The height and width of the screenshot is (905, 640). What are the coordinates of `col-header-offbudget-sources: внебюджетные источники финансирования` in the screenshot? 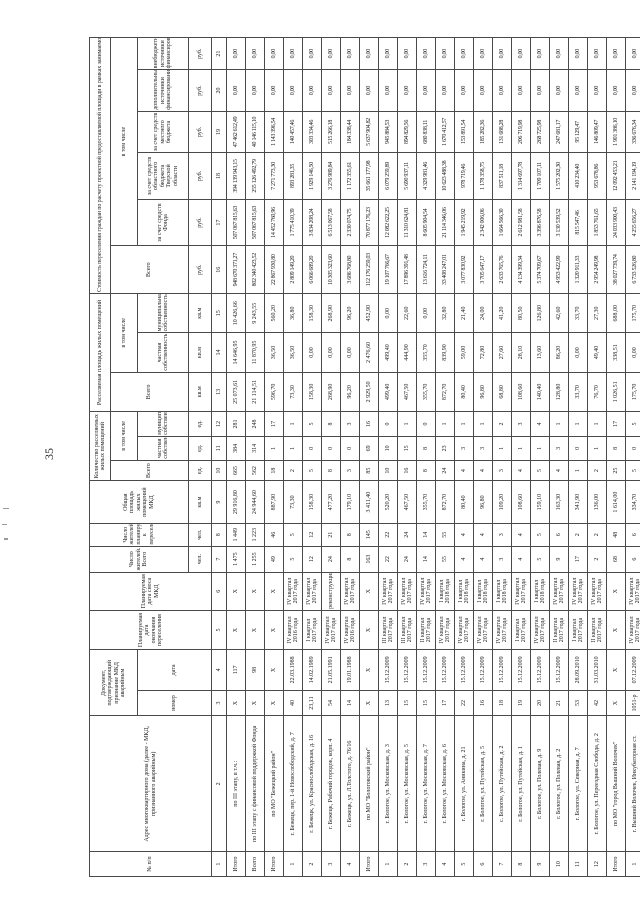 It's located at (163, 53).